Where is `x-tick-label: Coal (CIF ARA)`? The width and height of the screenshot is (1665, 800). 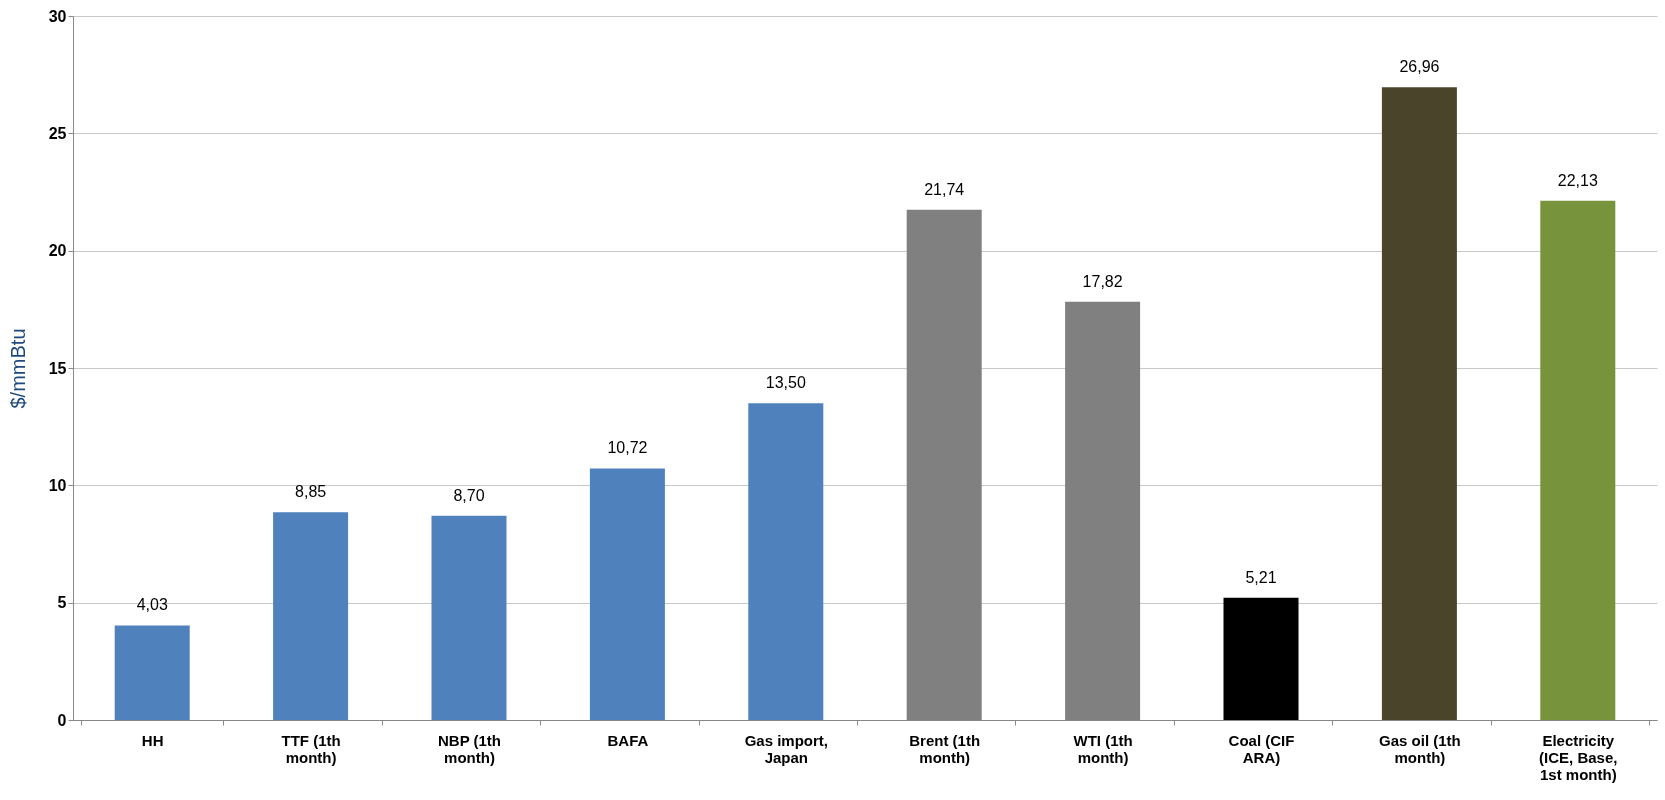 x-tick-label: Coal (CIF ARA) is located at coordinates (1261, 748).